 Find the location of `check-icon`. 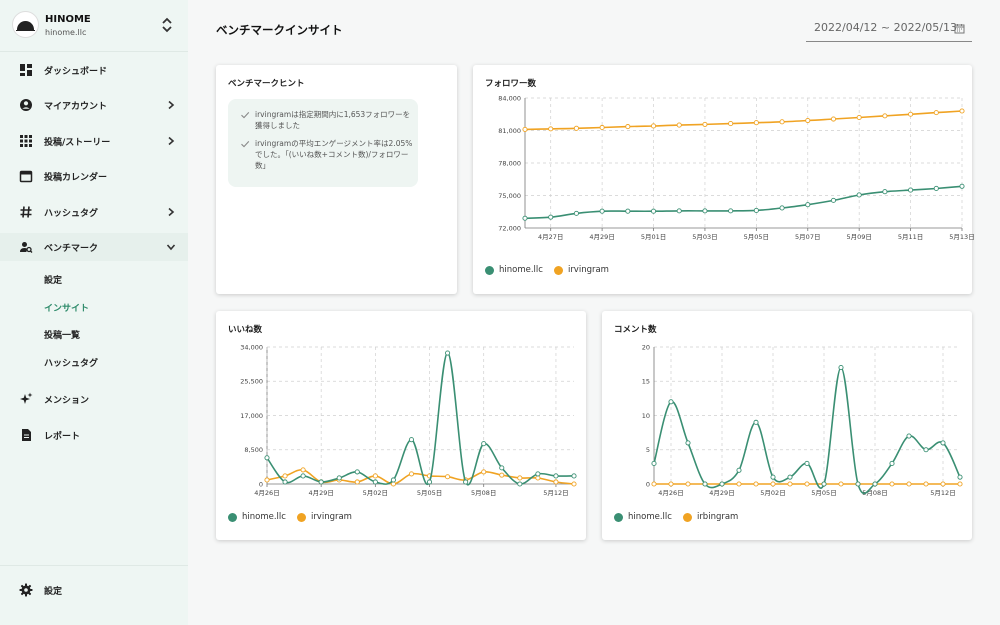

check-icon is located at coordinates (245, 144).